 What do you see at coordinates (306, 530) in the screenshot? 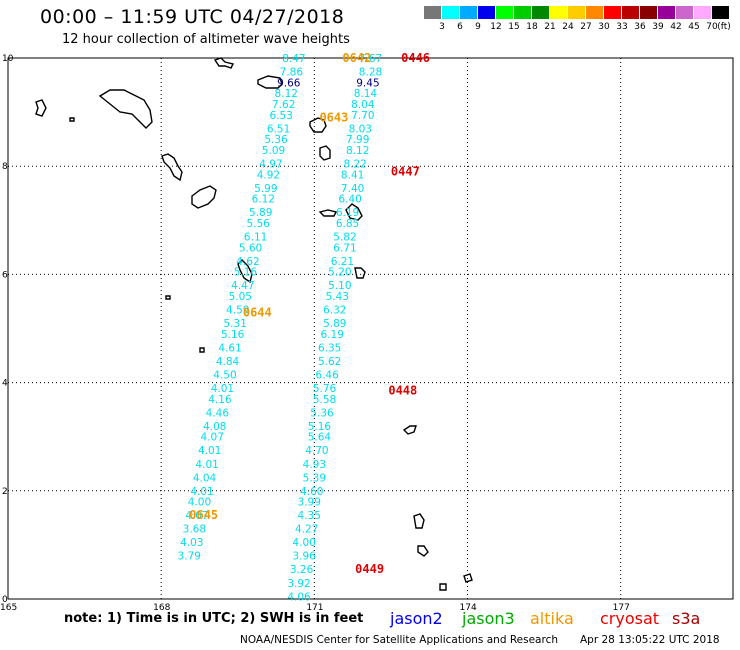
I see `wave-height-label: 4.27` at bounding box center [306, 530].